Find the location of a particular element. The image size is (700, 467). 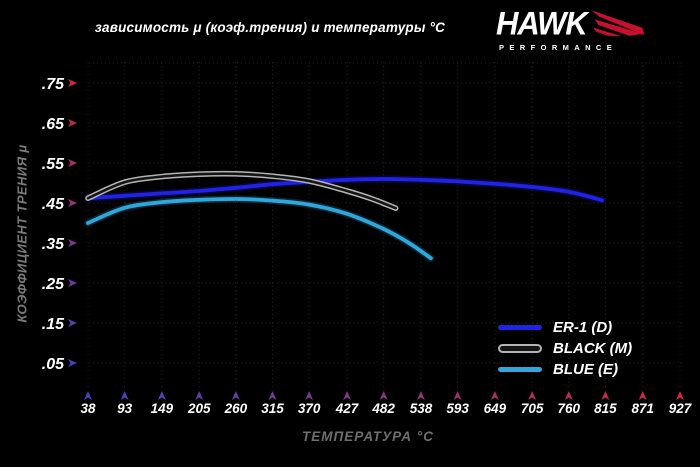

x-tick-label: 149 is located at coordinates (162, 408).